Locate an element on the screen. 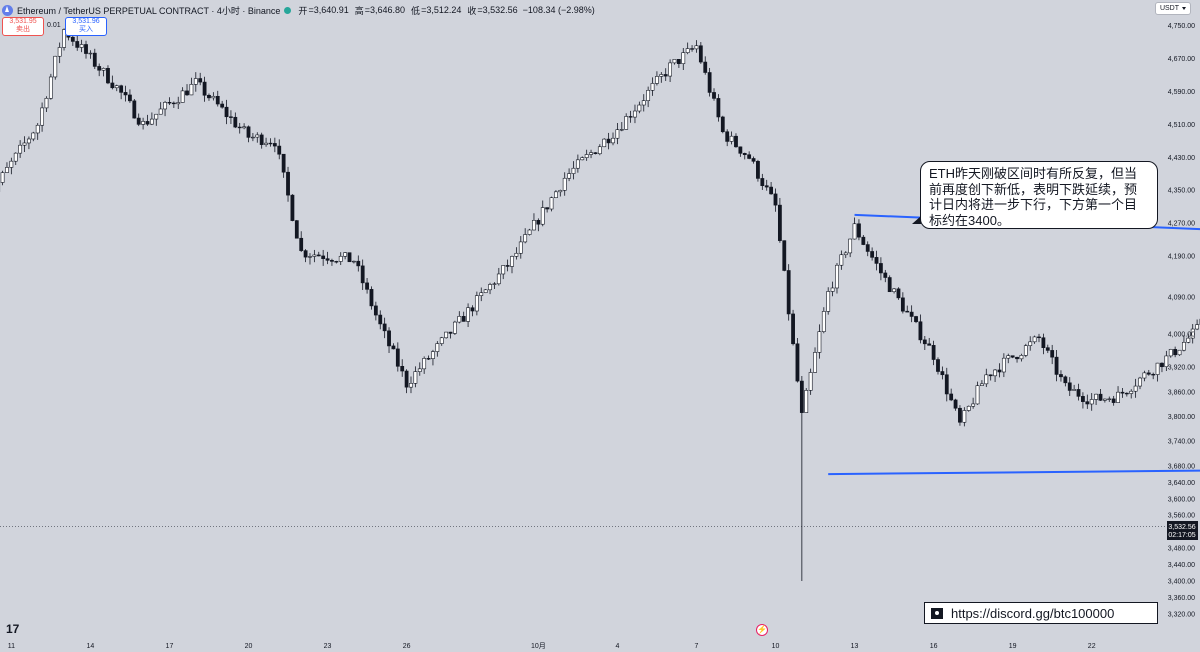 The image size is (1200, 652). change-value: −108.34 (−2.98%) is located at coordinates (558, 10).